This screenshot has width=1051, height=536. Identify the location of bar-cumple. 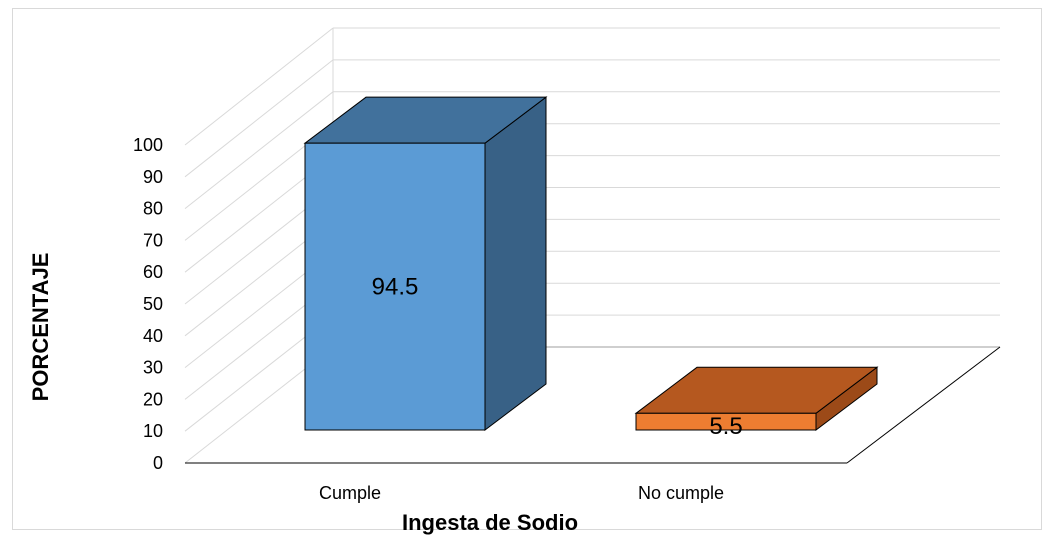
(425, 264).